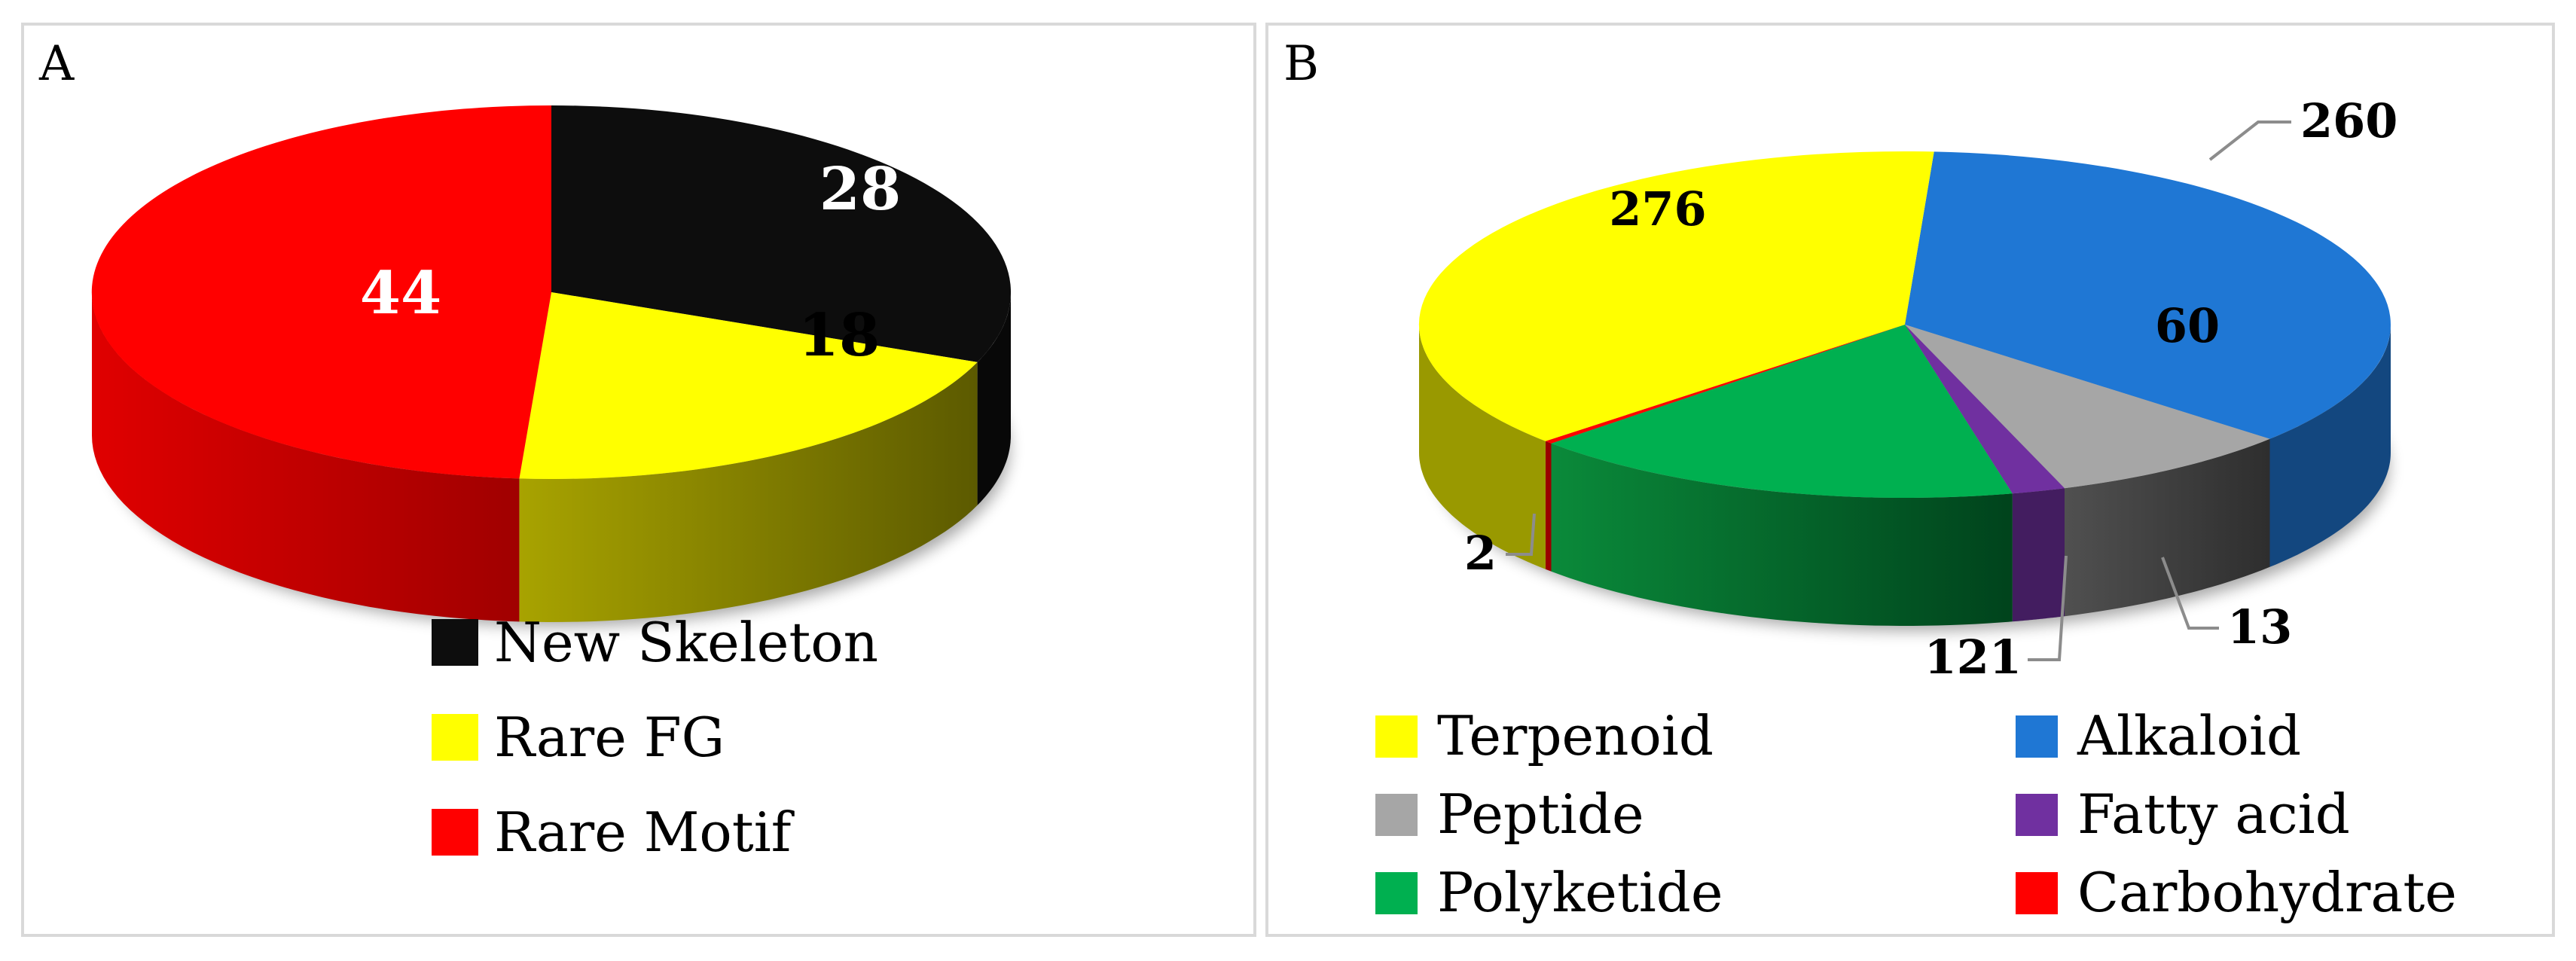 The width and height of the screenshot is (2576, 961). I want to click on legend-swatch-polyketide, so click(1397, 893).